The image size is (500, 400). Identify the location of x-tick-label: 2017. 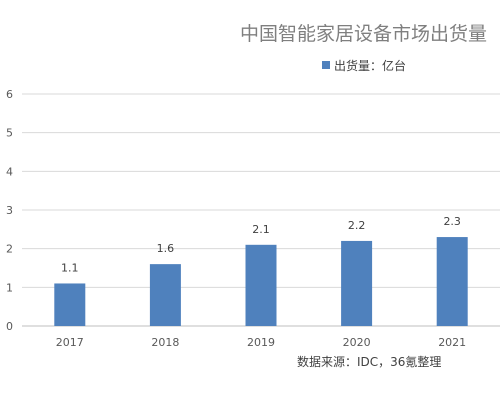
(70, 342).